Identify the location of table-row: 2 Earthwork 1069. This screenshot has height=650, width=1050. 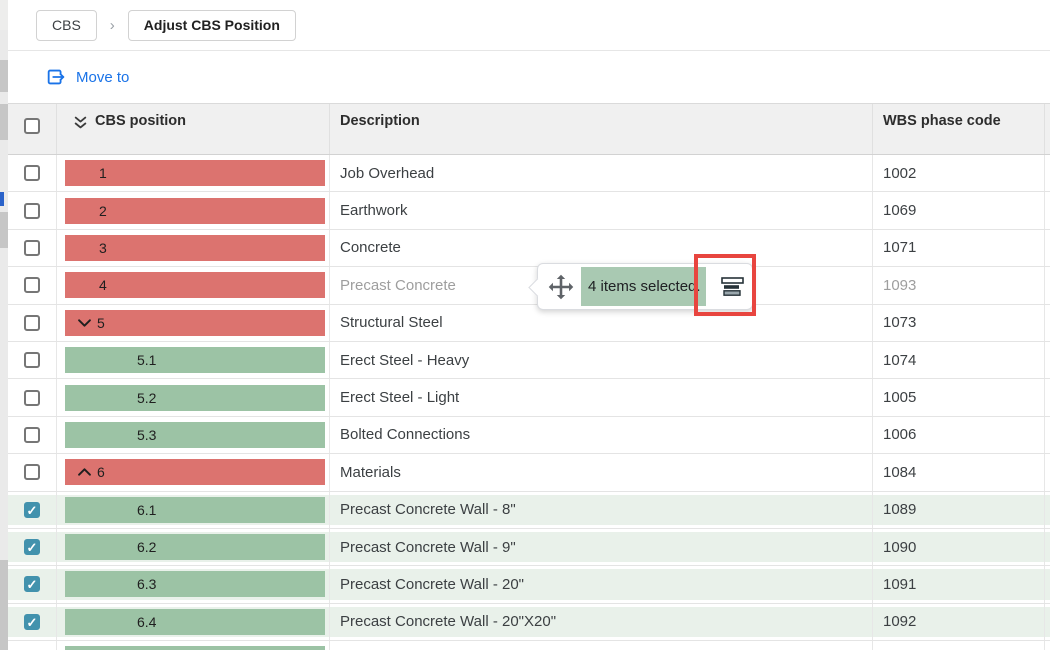
(529, 211).